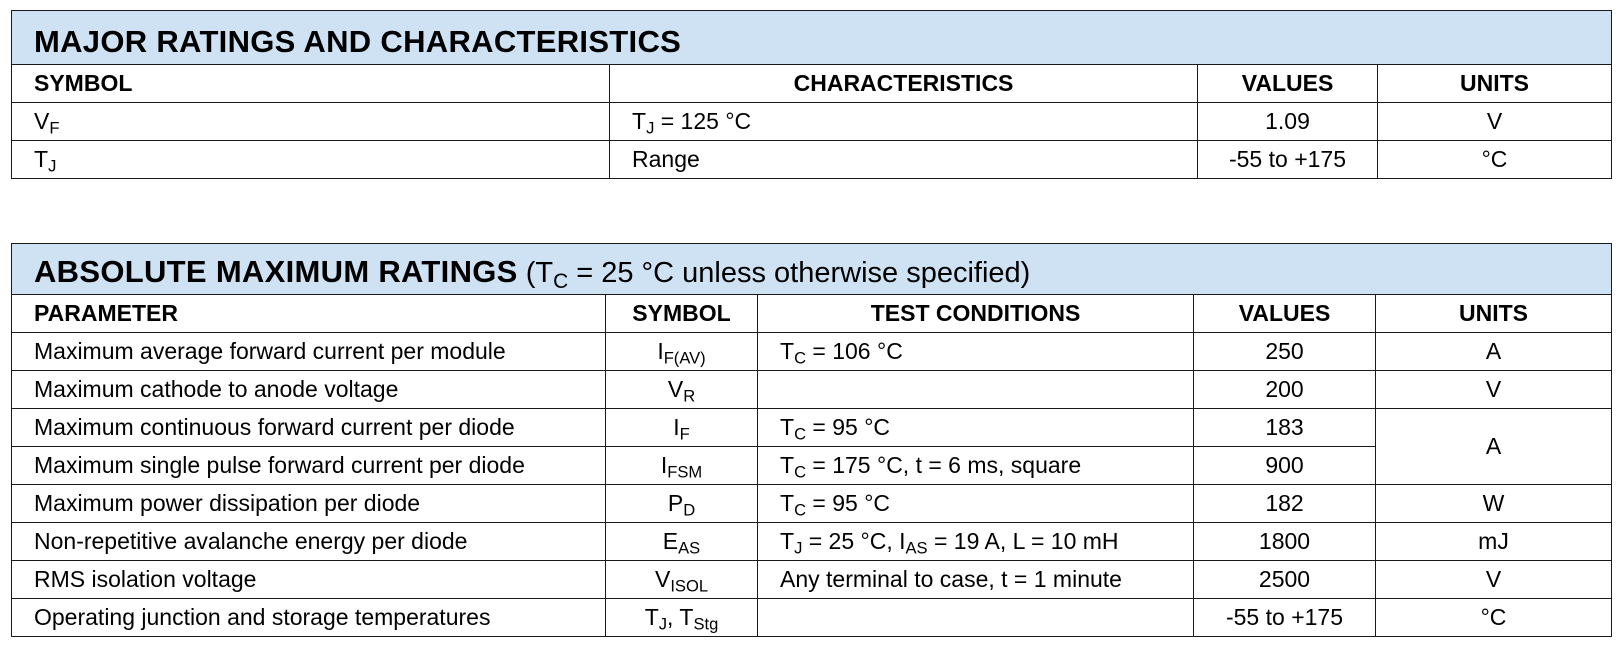 The height and width of the screenshot is (666, 1622). I want to click on symbol-cell: TJ, so click(310, 159).